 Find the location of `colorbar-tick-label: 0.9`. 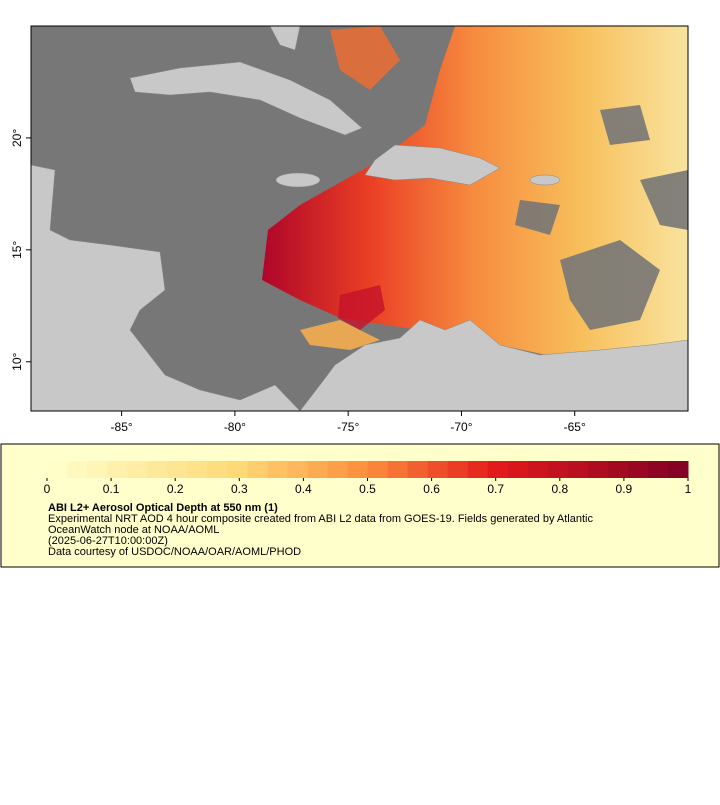

colorbar-tick-label: 0.9 is located at coordinates (624, 489).